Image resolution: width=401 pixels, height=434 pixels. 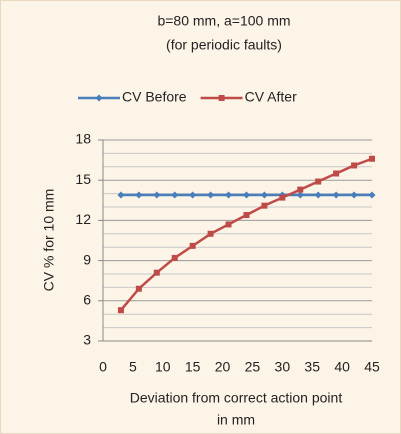 I want to click on x-tick-label: 20, so click(x=223, y=367).